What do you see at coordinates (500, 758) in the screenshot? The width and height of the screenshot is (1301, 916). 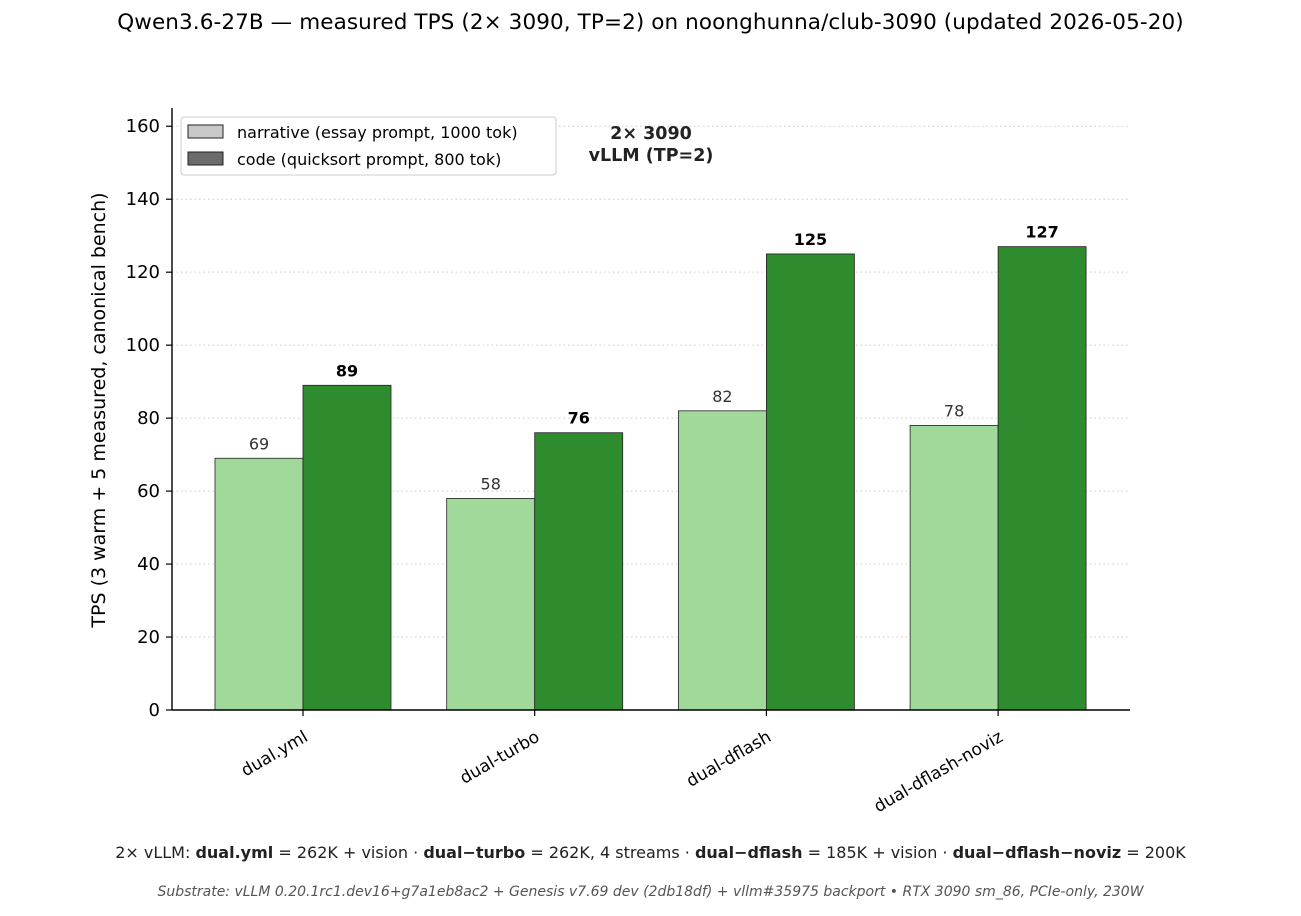 I see `x-tick-label: dual-turbo` at bounding box center [500, 758].